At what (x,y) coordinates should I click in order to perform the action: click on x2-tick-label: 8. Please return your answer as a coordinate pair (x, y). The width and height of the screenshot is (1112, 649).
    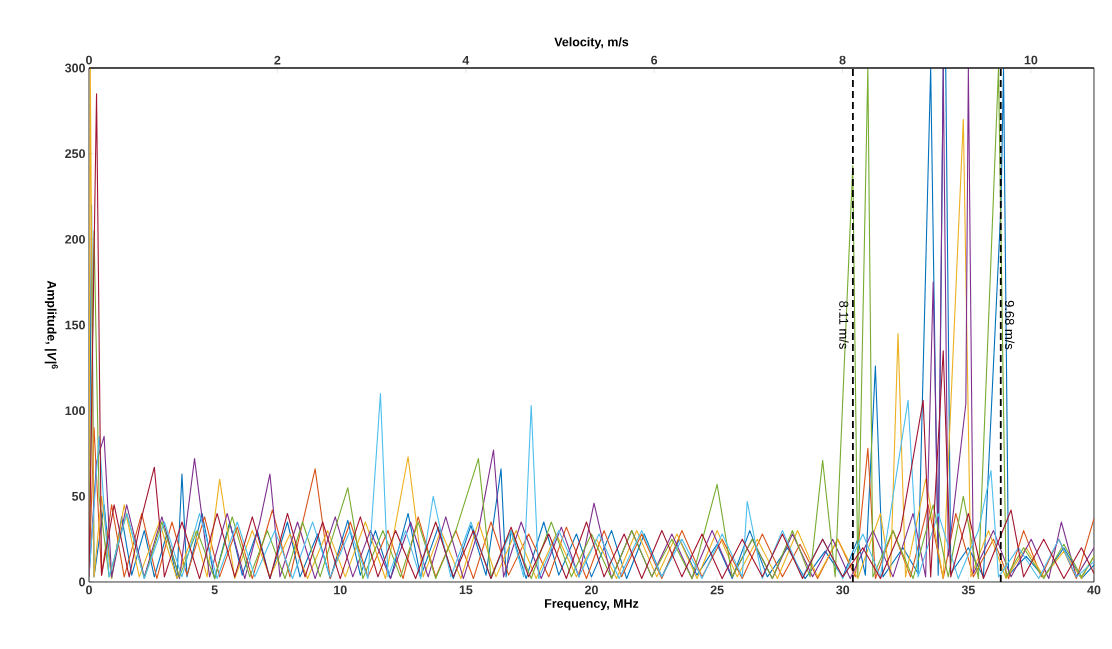
    Looking at the image, I should click on (842, 60).